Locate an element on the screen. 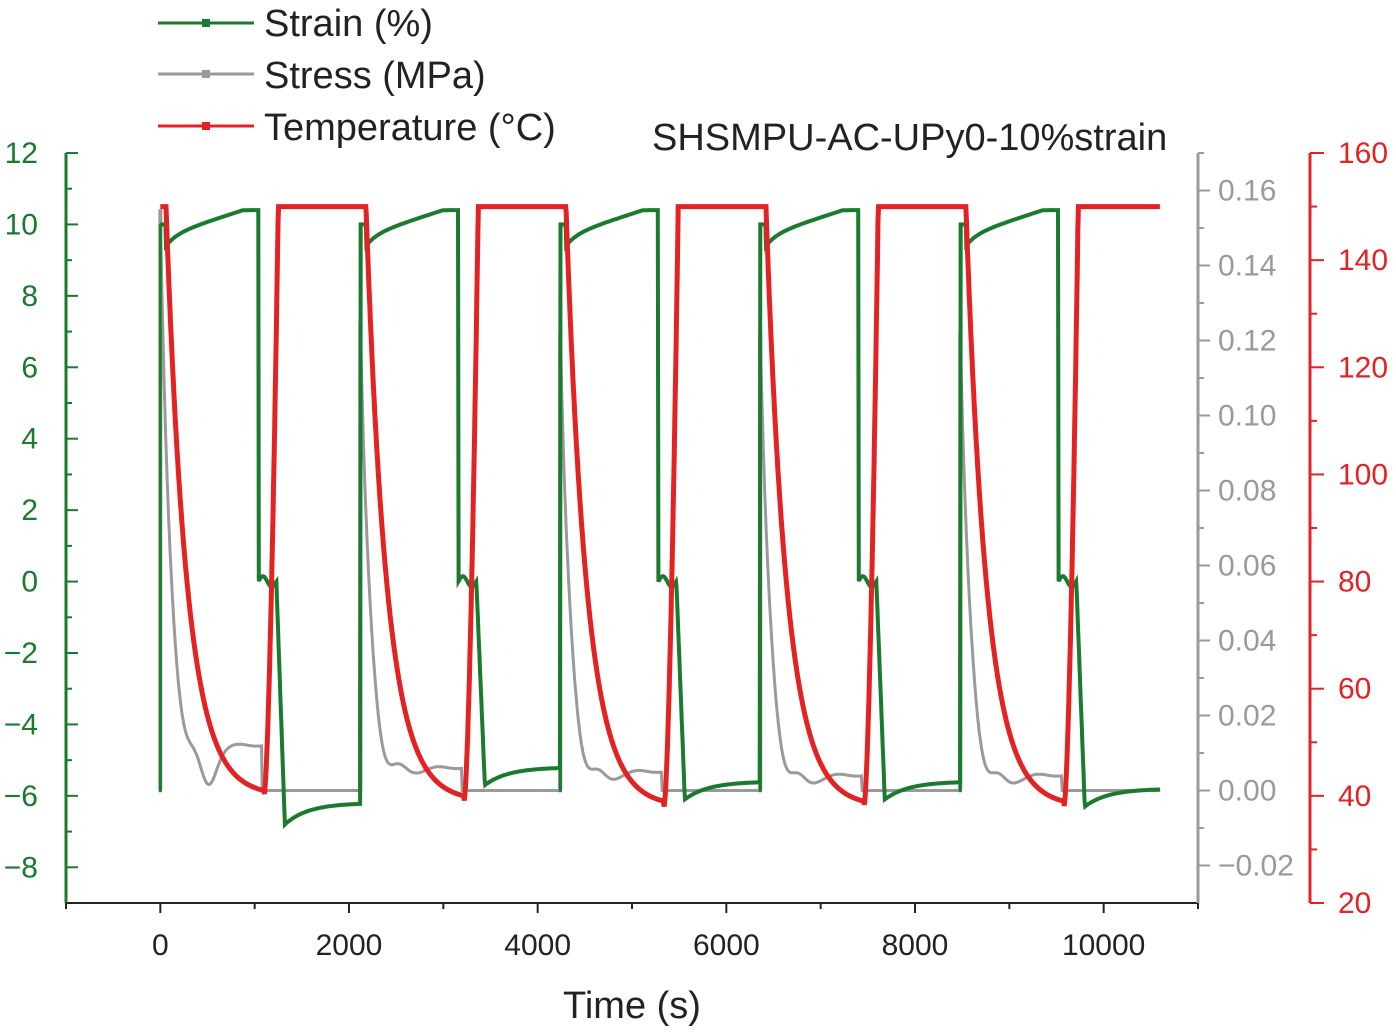 The image size is (1396, 1034). stress-tick-label: 0.10 is located at coordinates (1247, 416).